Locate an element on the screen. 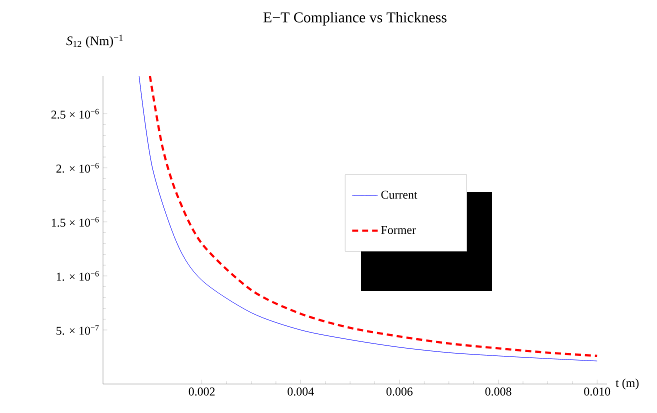 Image resolution: width=657 pixels, height=413 pixels. legend-label: Current is located at coordinates (399, 194).